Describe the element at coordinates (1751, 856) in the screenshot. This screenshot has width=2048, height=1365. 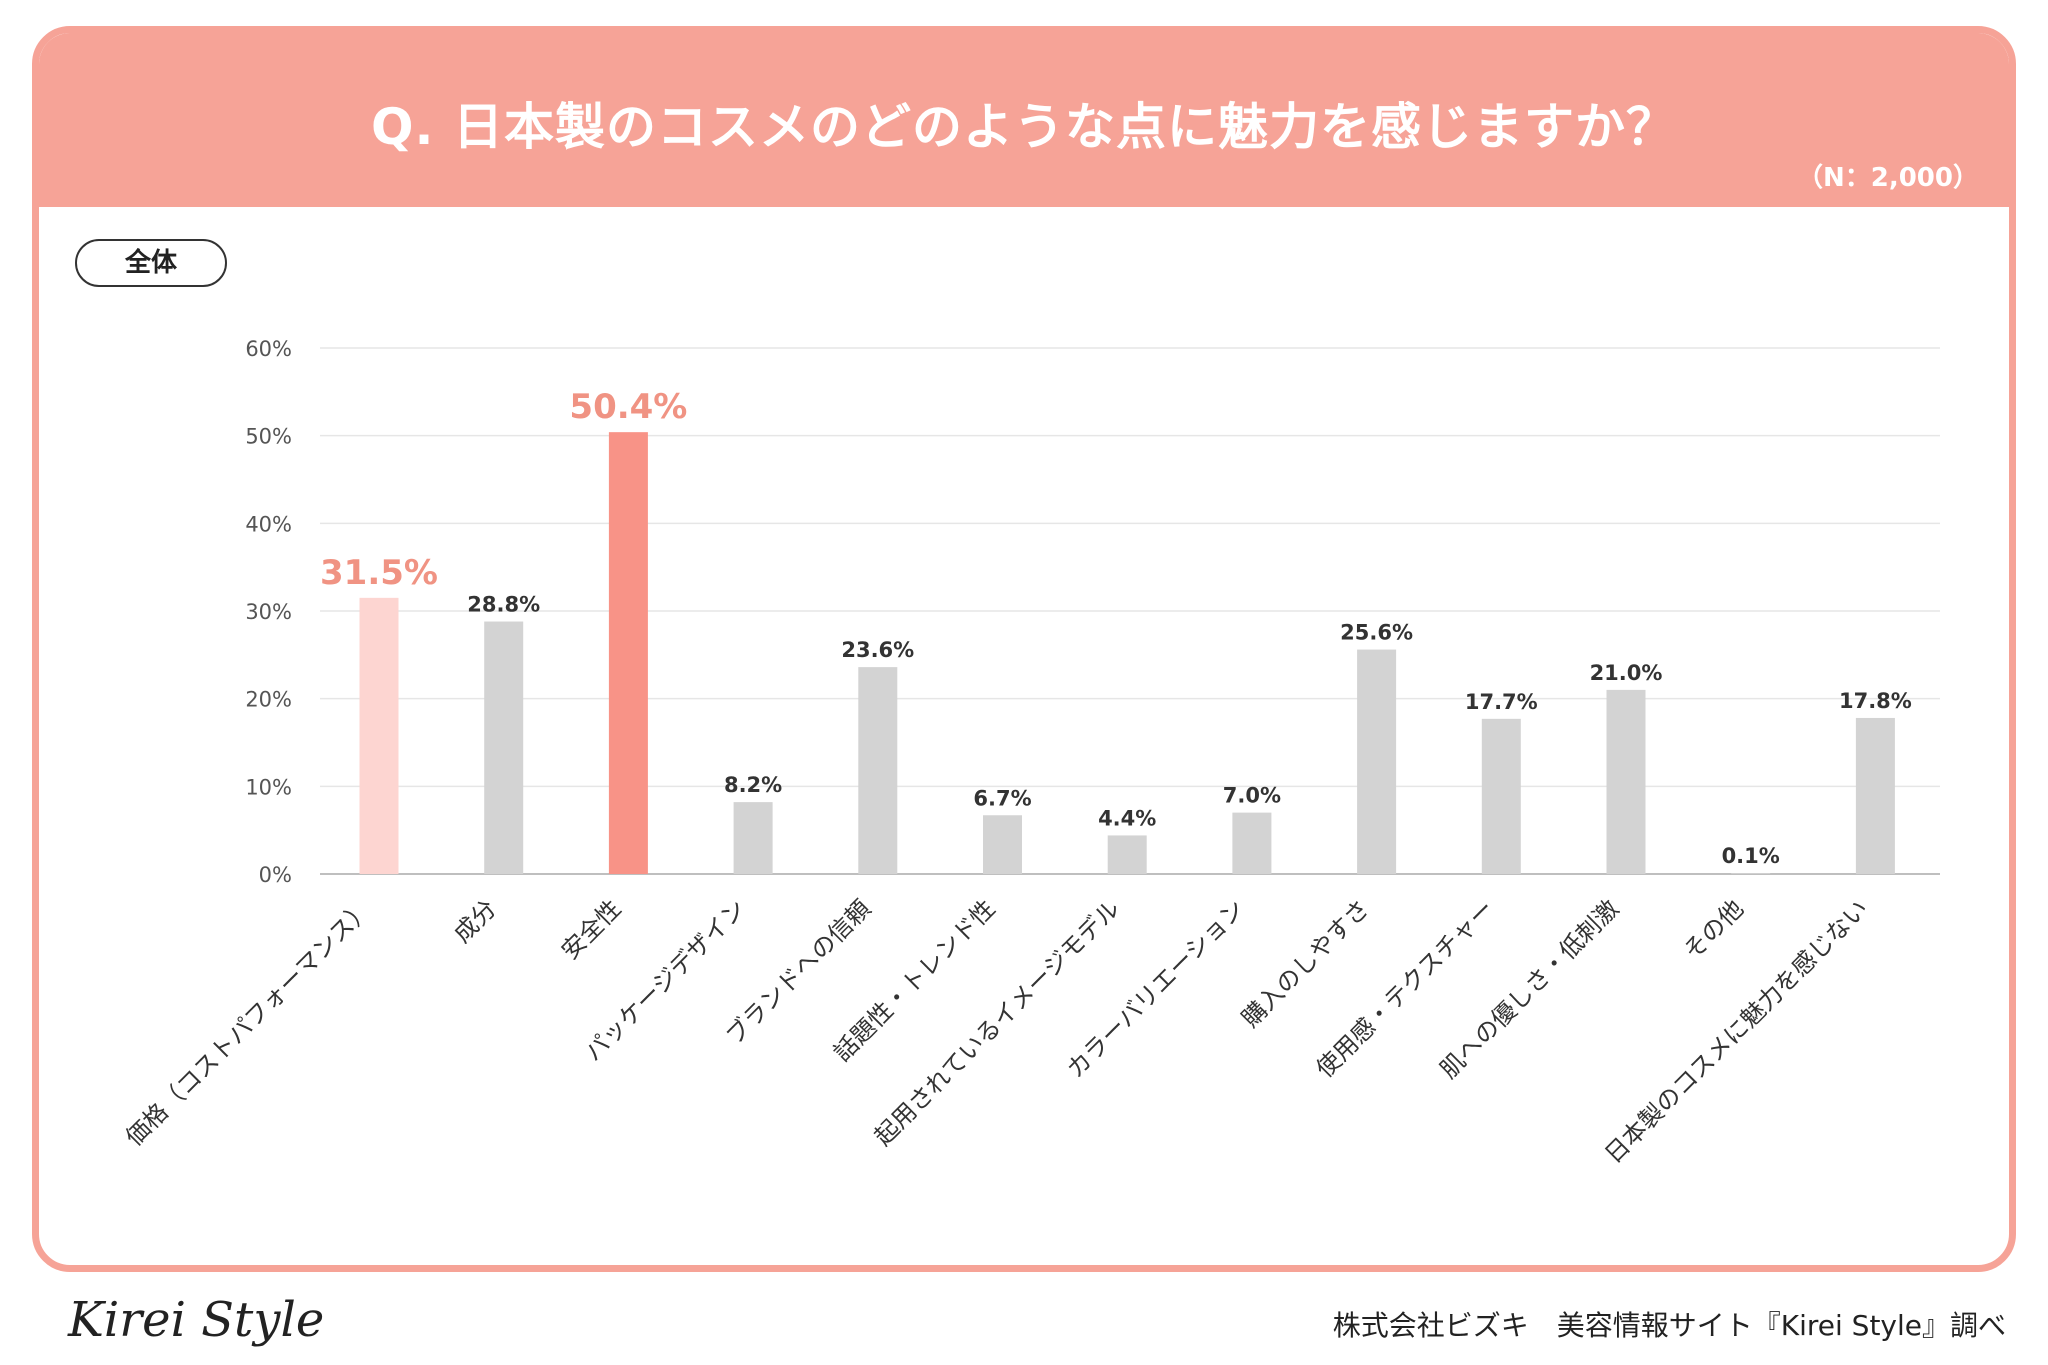
I see `data-label: 0.1%` at that location.